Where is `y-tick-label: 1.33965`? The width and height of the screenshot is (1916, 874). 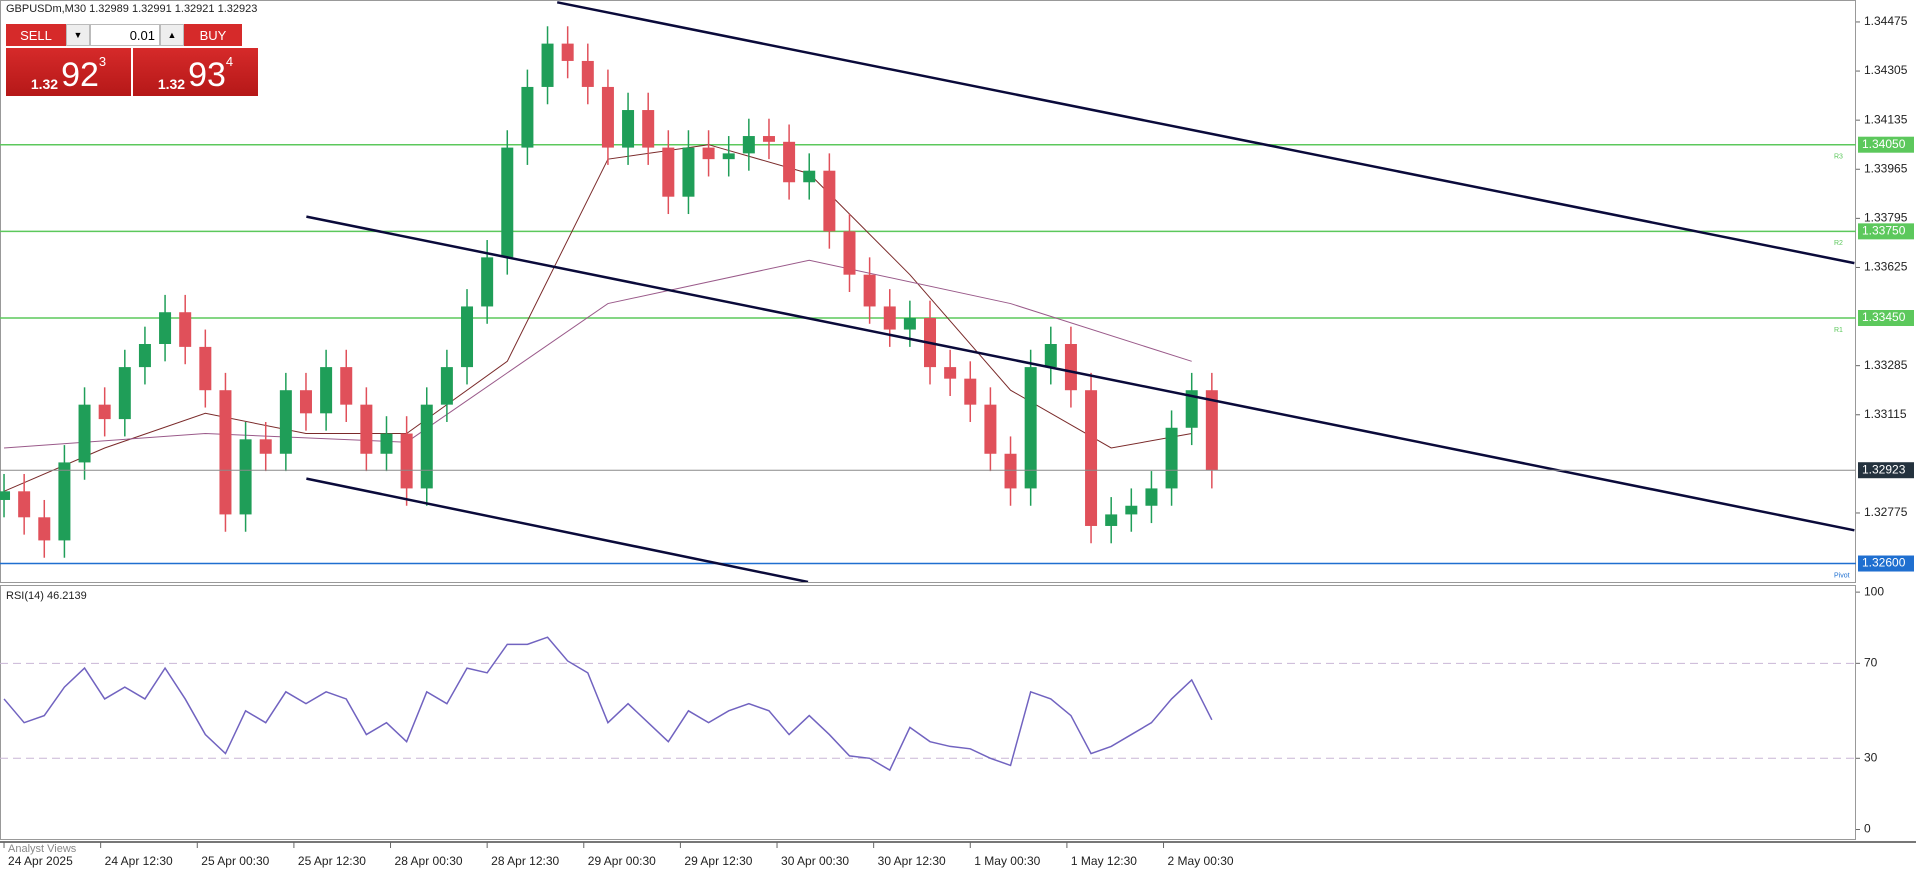
y-tick-label: 1.33965 is located at coordinates (1886, 168).